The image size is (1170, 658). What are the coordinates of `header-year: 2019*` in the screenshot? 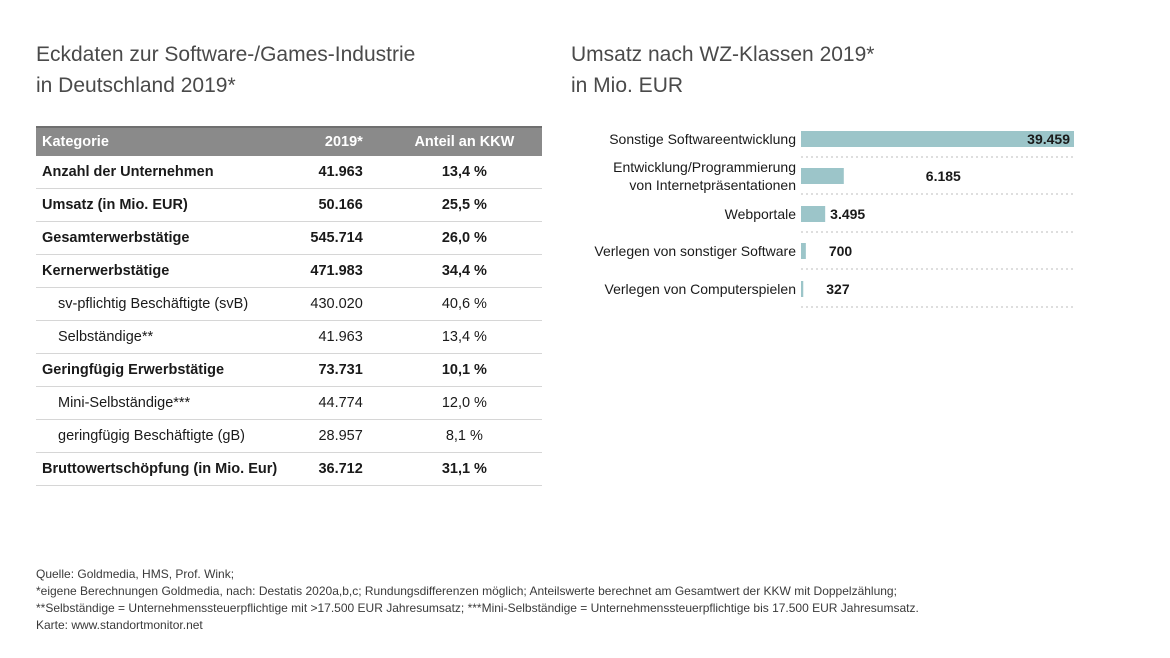 It's located at (337, 141).